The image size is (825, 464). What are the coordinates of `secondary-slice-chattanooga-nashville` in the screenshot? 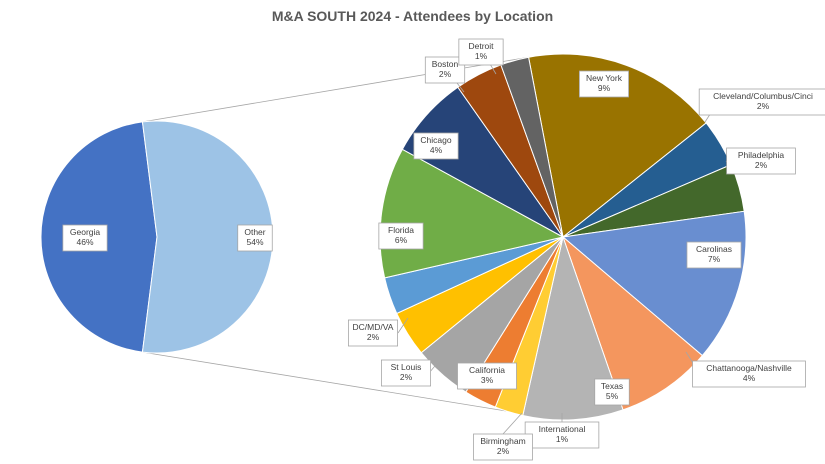 It's located at (632, 323).